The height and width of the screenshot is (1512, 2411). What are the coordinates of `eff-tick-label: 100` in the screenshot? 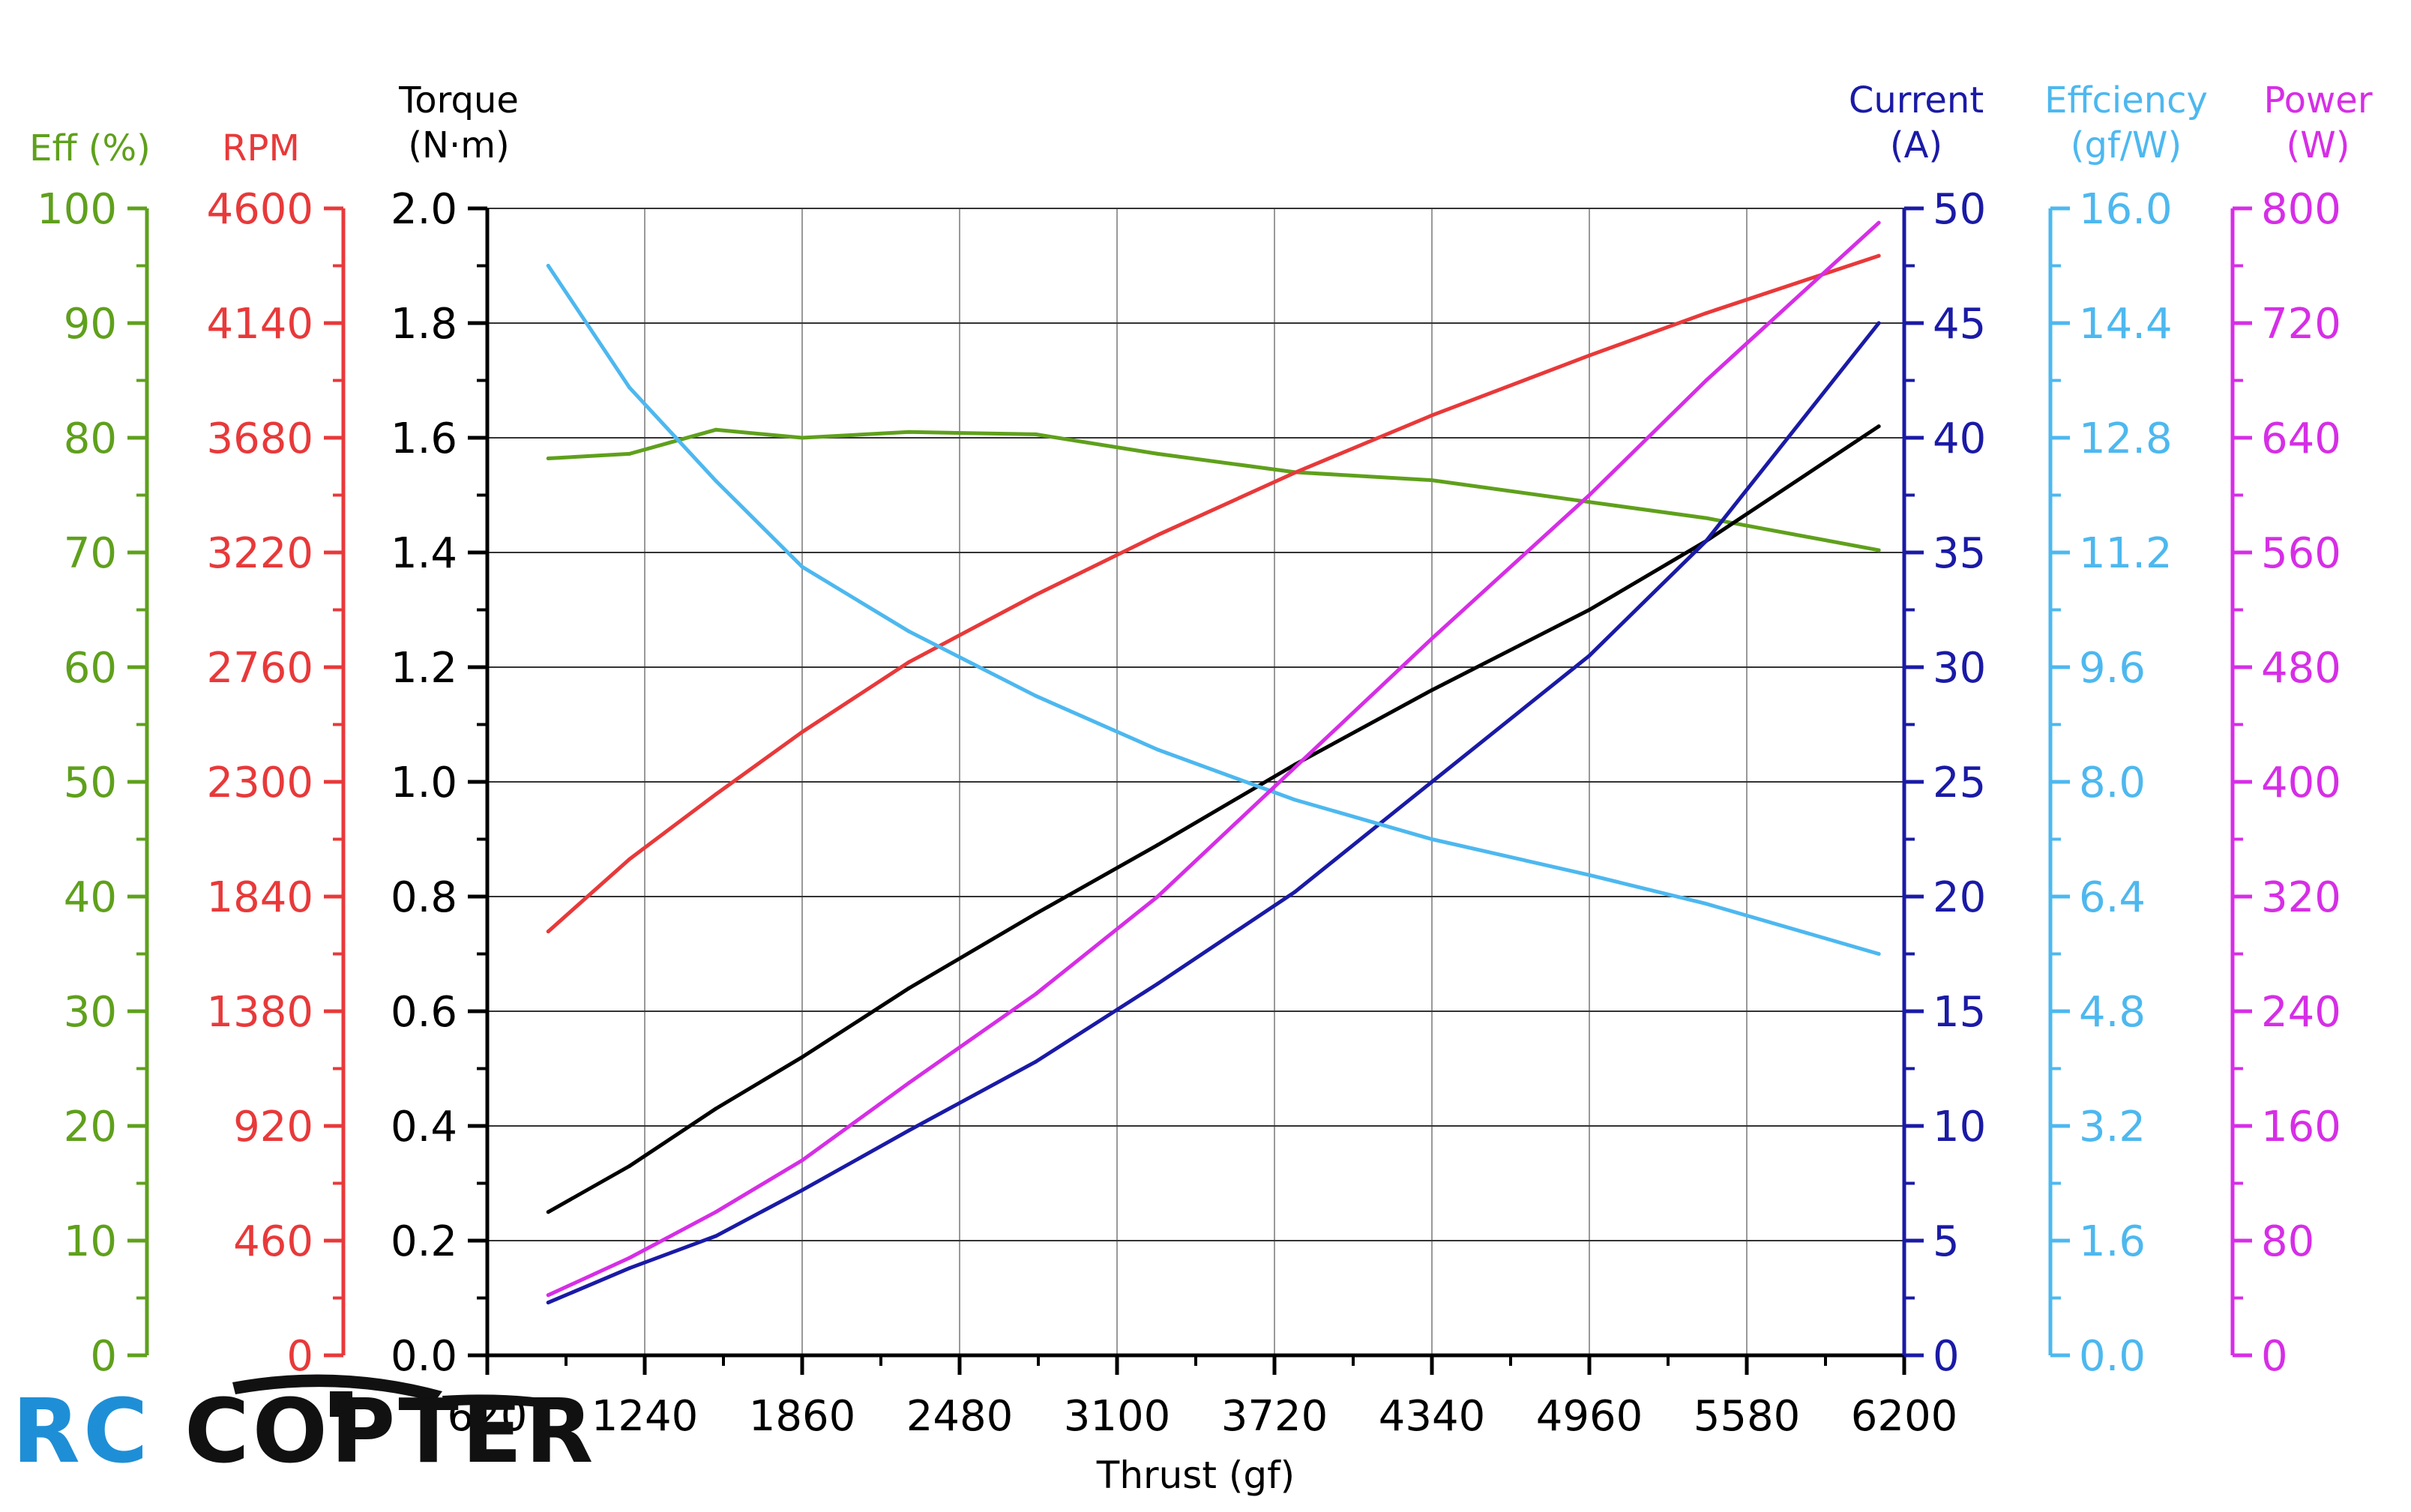 It's located at (77, 209).